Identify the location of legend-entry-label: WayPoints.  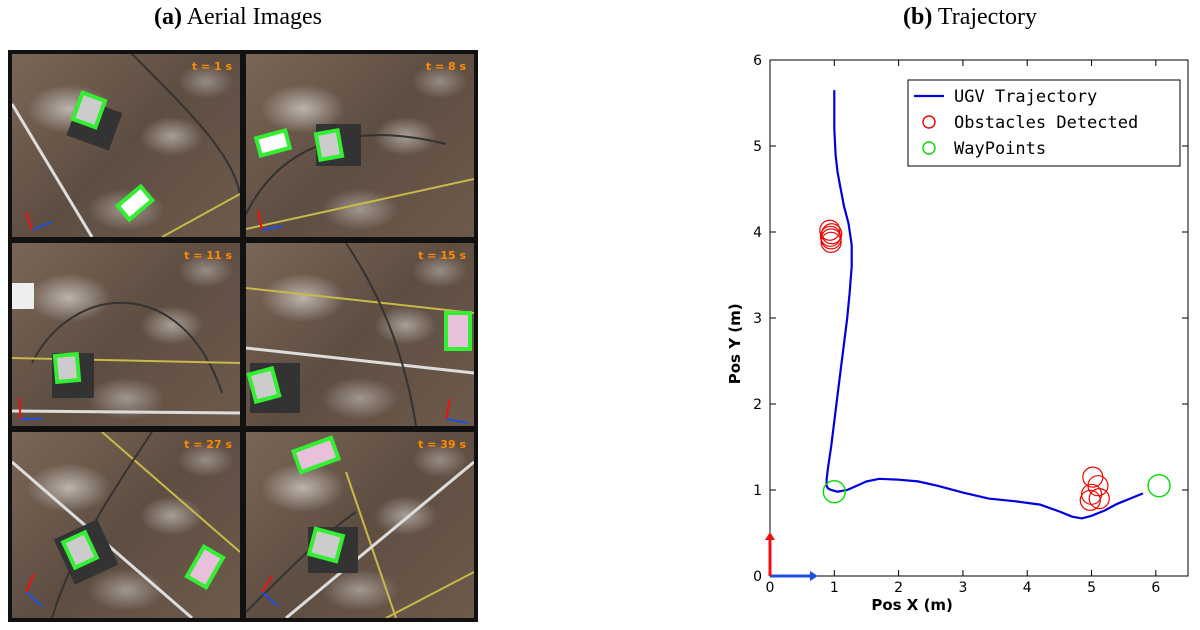
(1000, 149).